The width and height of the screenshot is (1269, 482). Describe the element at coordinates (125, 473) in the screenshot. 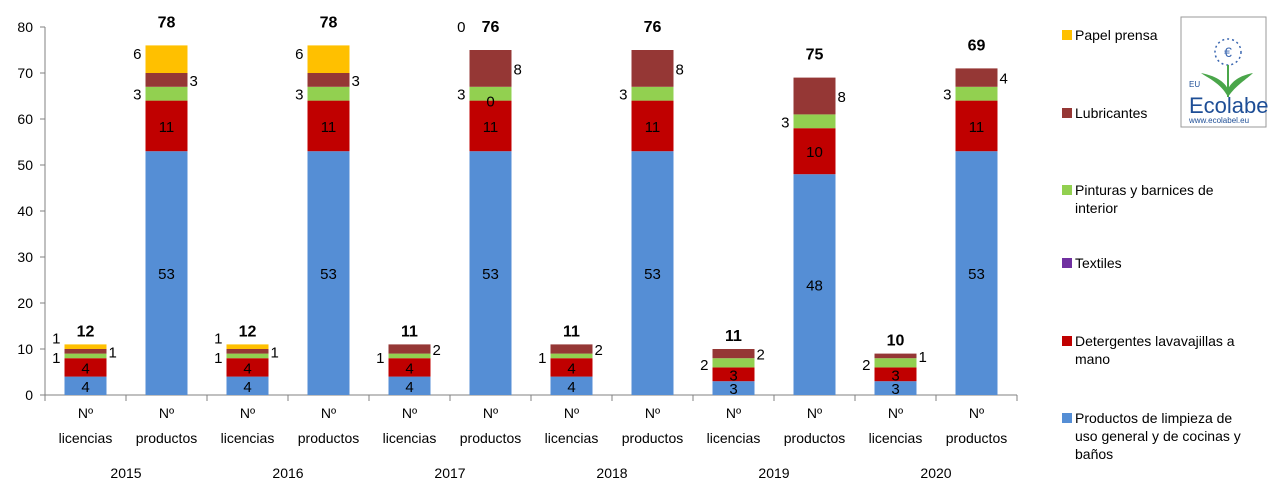

I see `year-label: 2015` at that location.